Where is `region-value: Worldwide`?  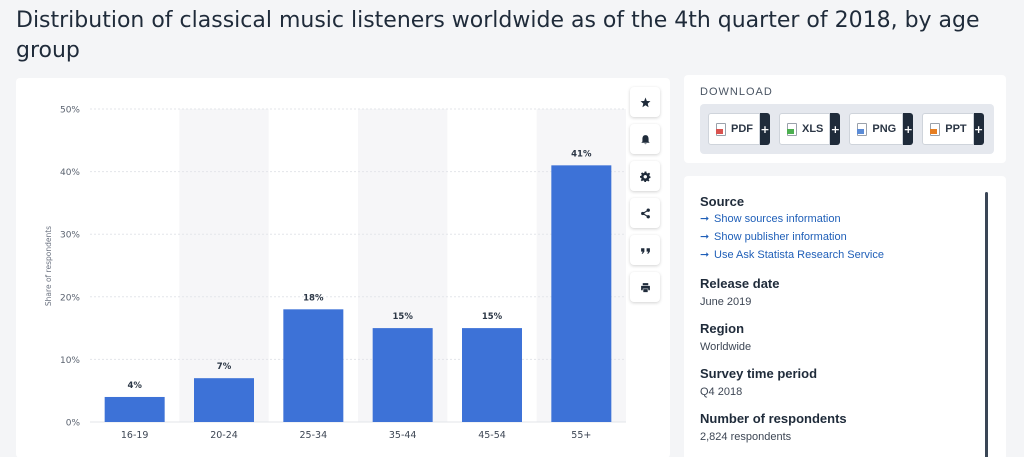
region-value: Worldwide is located at coordinates (726, 347).